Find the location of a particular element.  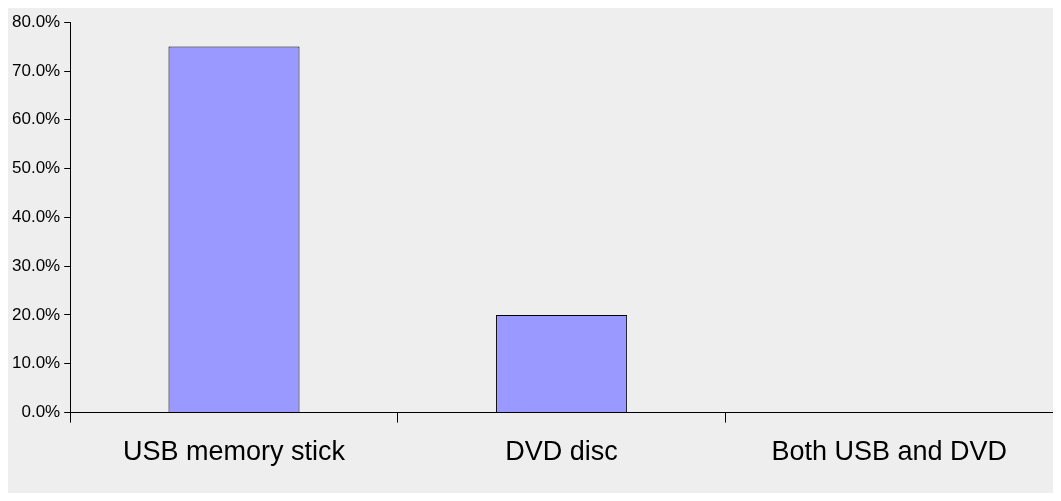

y-tick-label: 80.0% is located at coordinates (36, 21).